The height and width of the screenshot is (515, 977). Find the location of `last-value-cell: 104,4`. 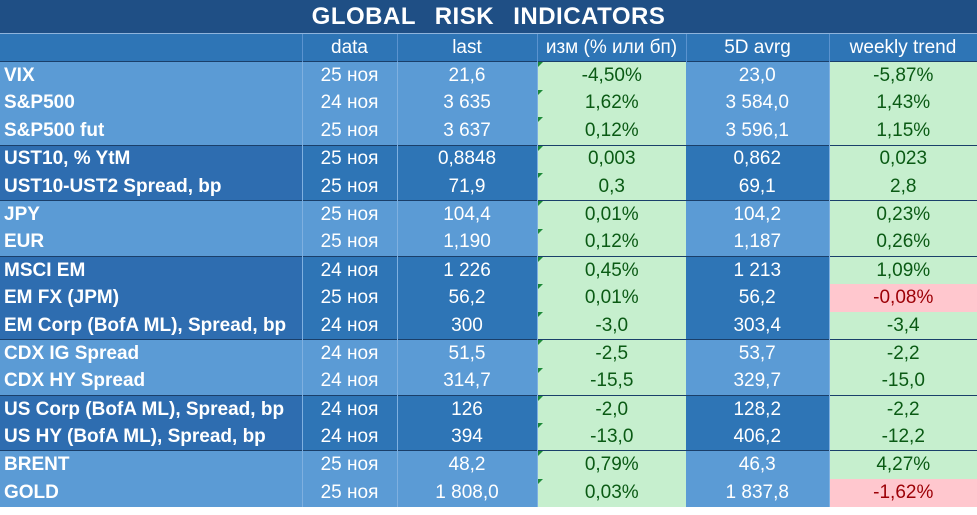

last-value-cell: 104,4 is located at coordinates (467, 214).